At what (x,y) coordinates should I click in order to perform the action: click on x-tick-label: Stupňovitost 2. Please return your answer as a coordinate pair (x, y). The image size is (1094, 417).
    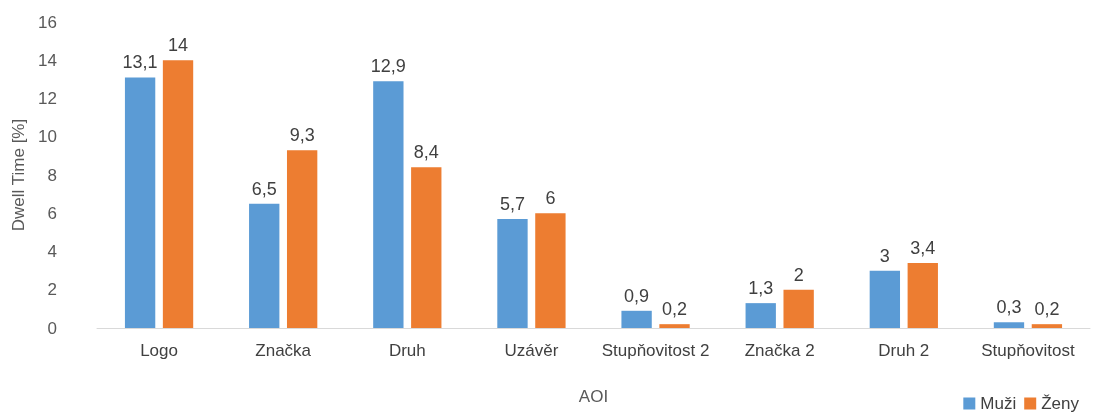
    Looking at the image, I should click on (655, 350).